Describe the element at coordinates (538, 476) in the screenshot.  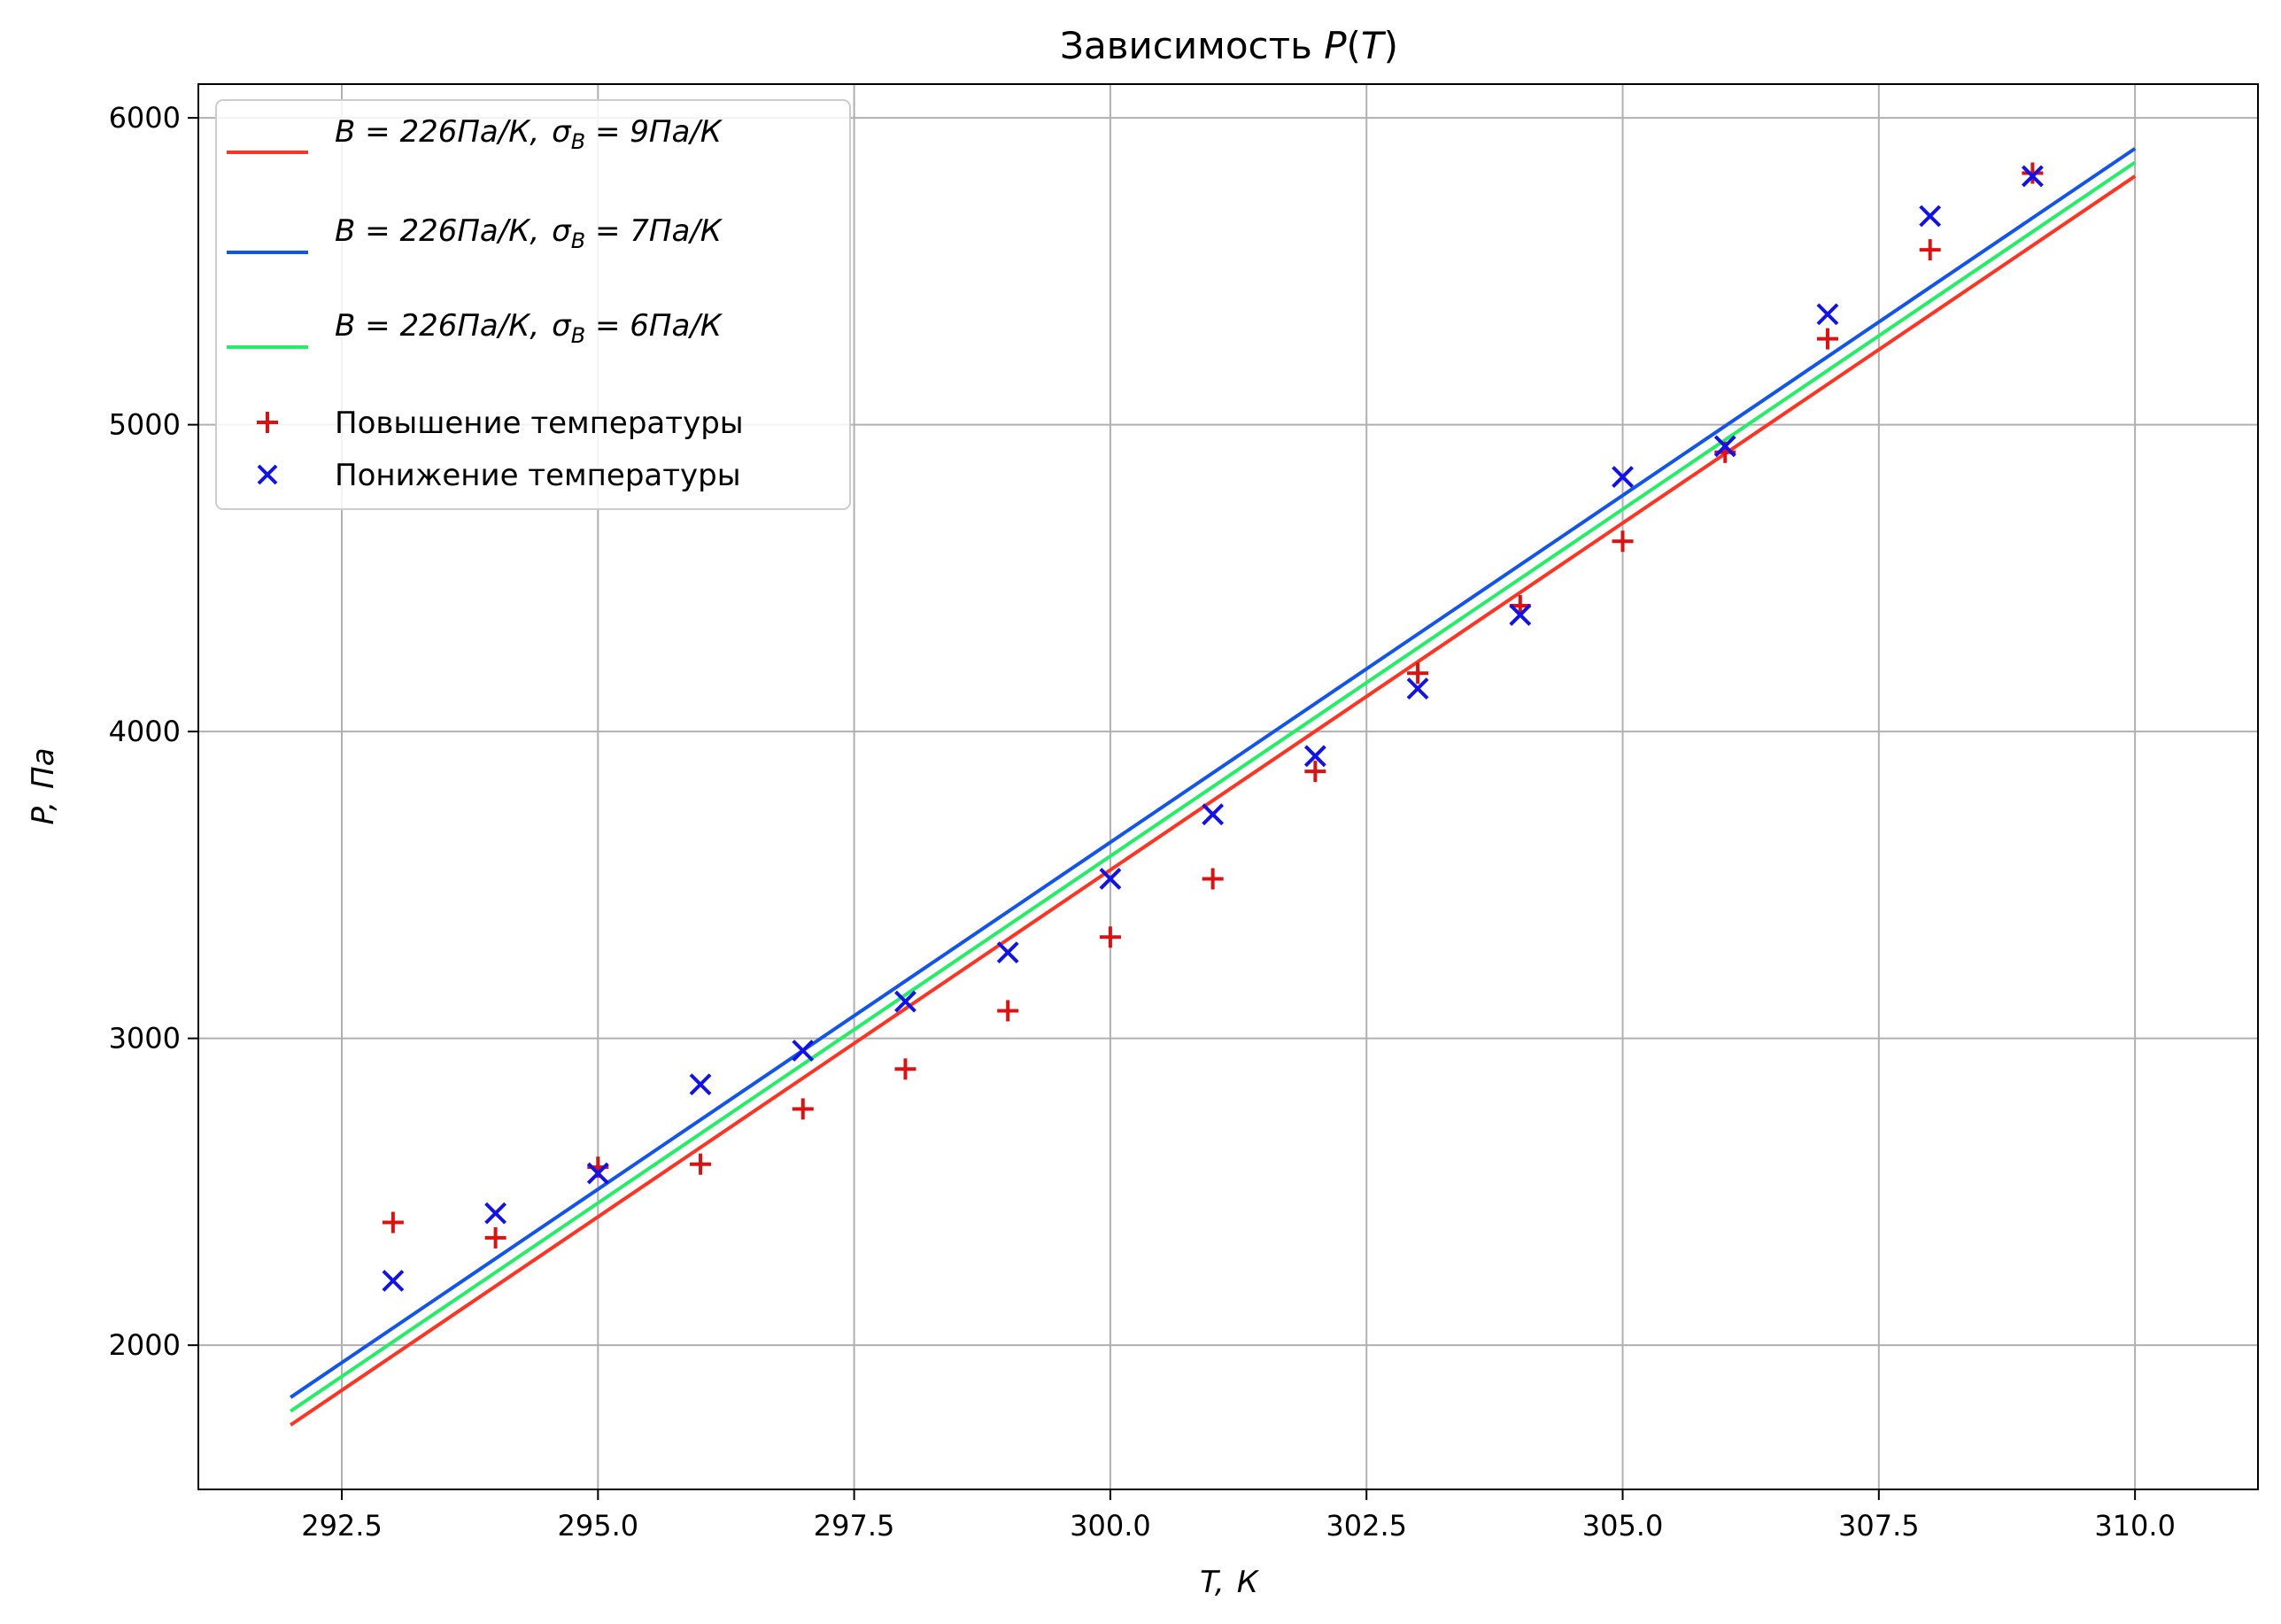
I see `legend-scatter-label-2: Понижение температуры` at that location.